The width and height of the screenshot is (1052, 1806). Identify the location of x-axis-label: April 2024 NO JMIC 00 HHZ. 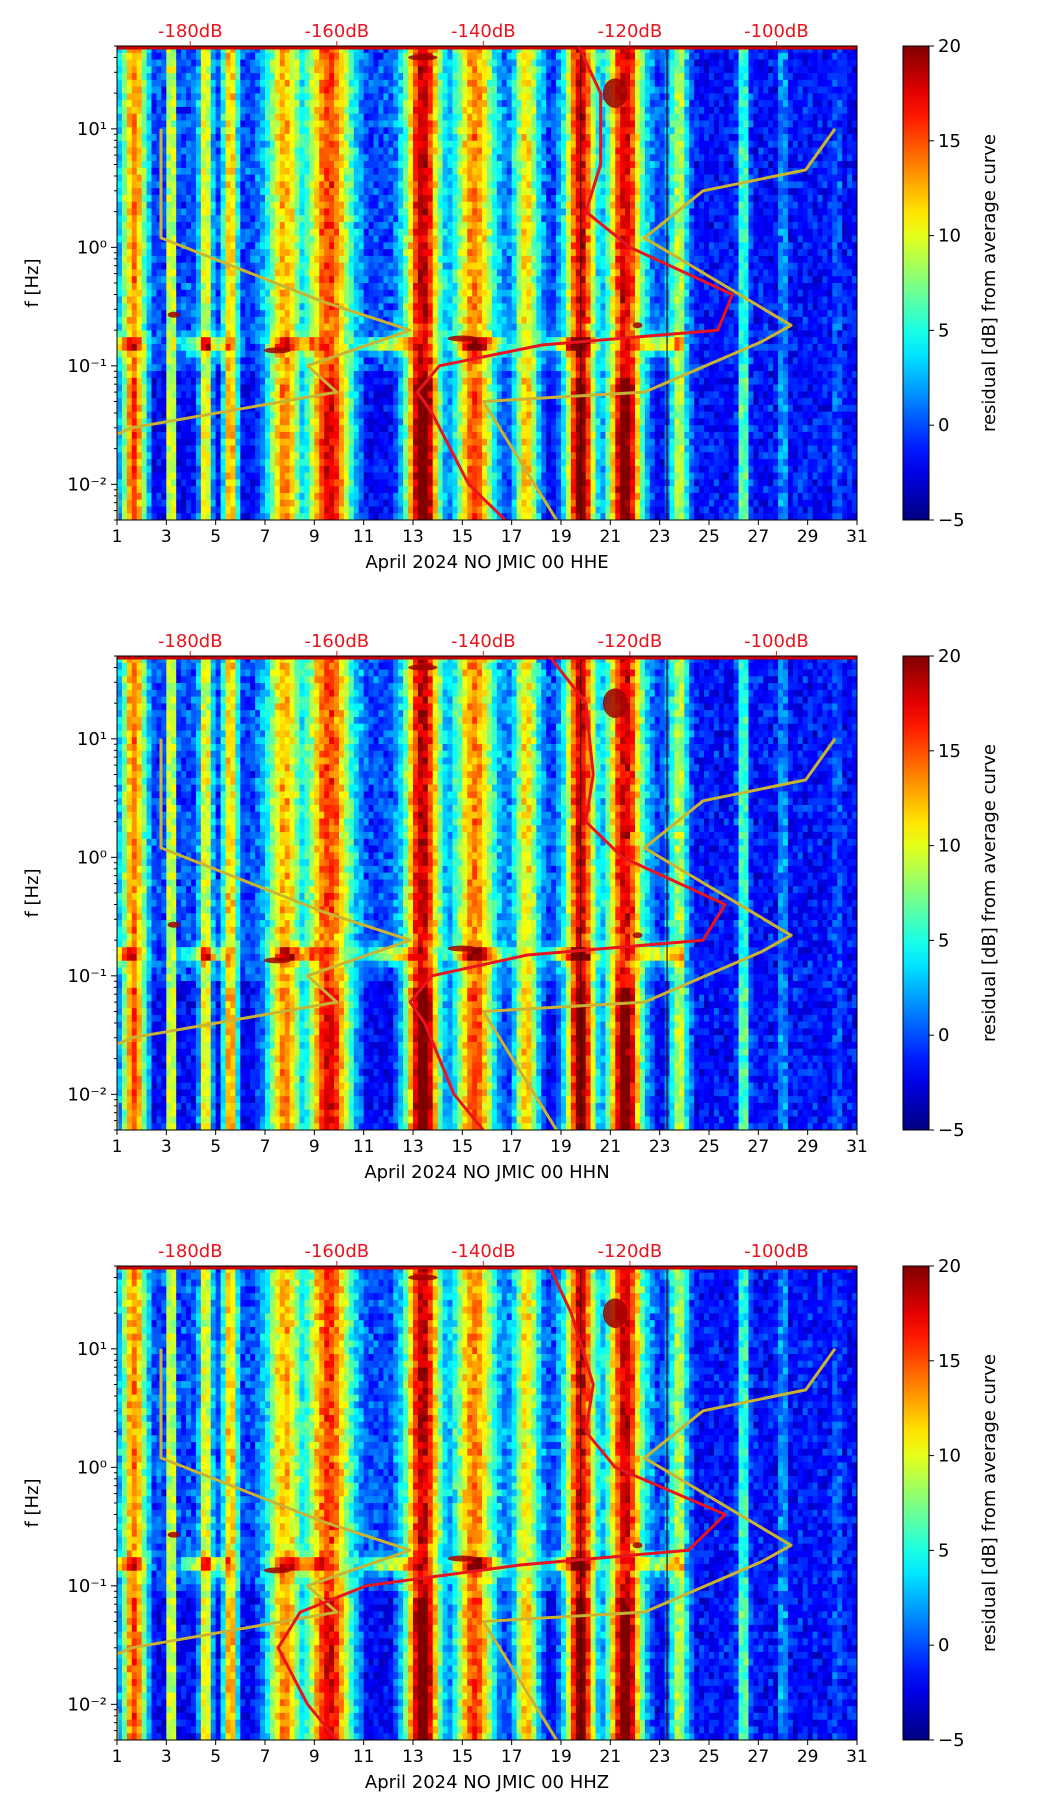
(487, 1782).